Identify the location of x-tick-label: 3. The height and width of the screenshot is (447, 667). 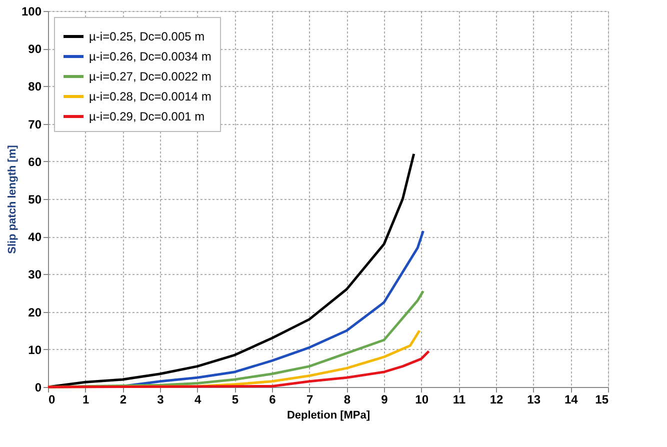
(160, 399).